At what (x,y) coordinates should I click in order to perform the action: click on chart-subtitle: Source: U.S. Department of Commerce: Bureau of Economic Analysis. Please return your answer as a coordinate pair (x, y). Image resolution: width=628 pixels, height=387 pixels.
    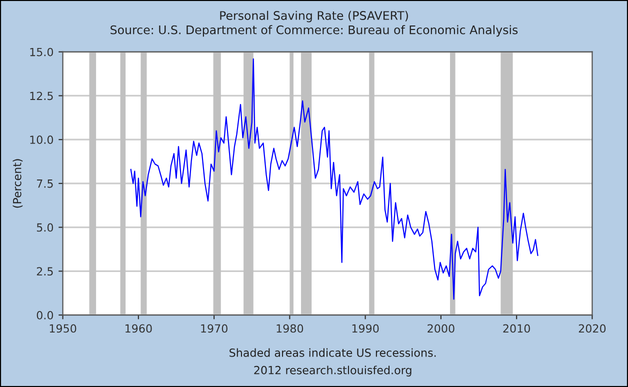
    Looking at the image, I should click on (314, 31).